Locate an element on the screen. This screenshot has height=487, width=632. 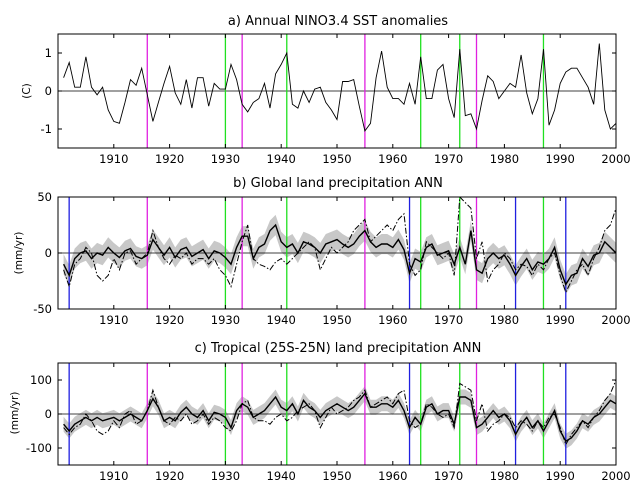
series-line-dashdot is located at coordinates (339, 412).